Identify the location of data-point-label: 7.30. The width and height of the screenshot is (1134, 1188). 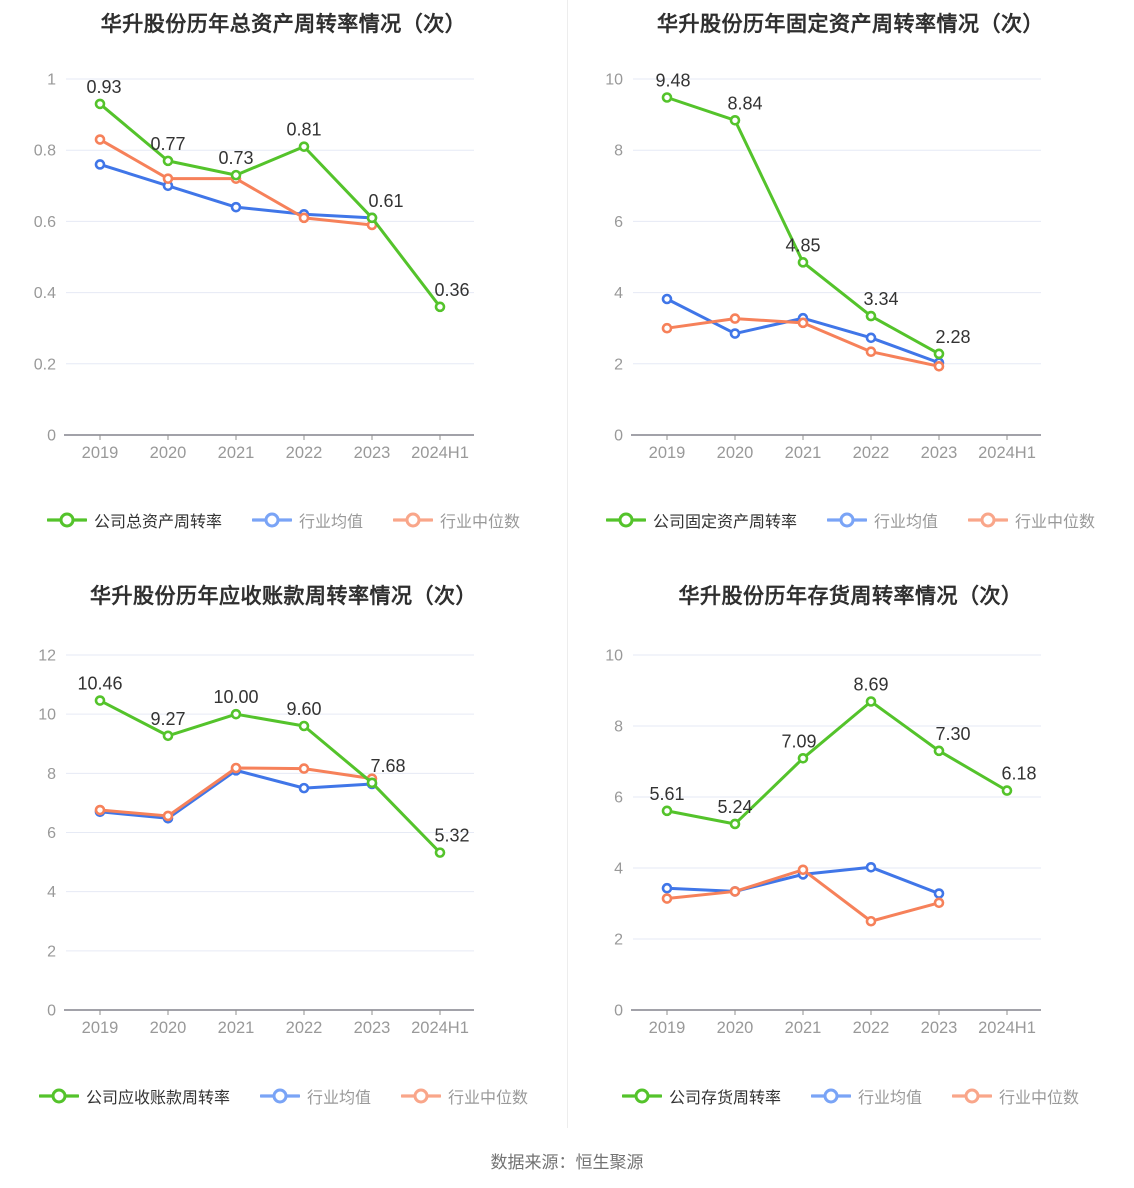
(952, 734).